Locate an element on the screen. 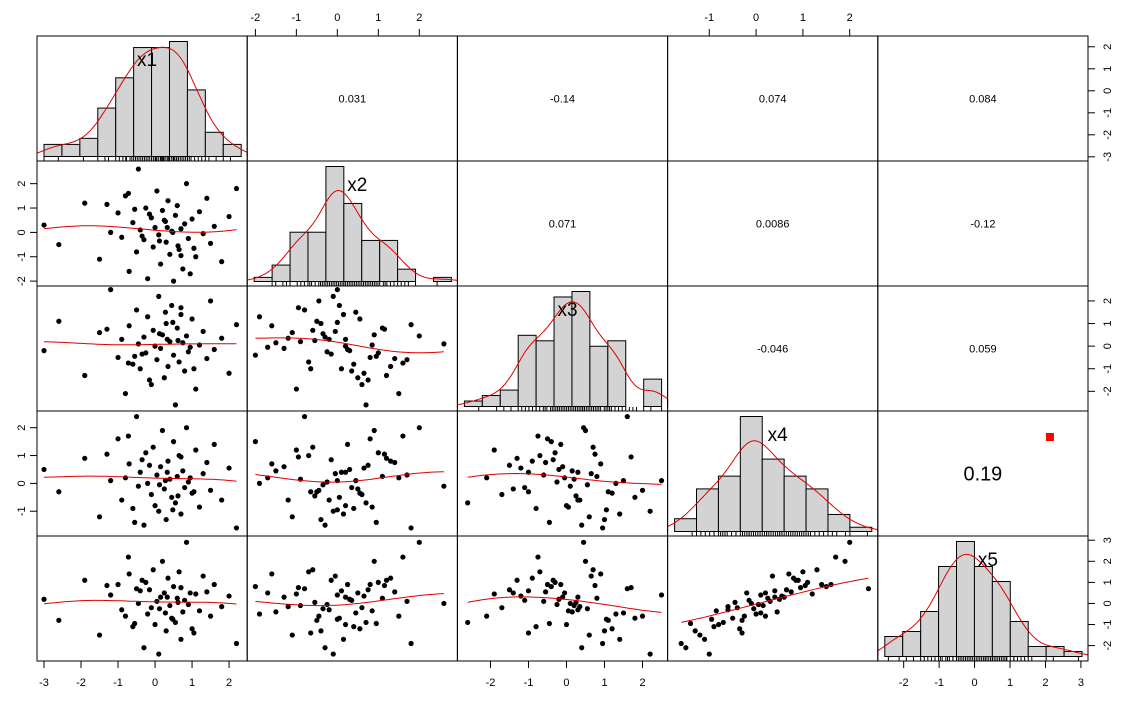 The height and width of the screenshot is (701, 1126). scatter-panel-x3-x4 is located at coordinates (562, 473).